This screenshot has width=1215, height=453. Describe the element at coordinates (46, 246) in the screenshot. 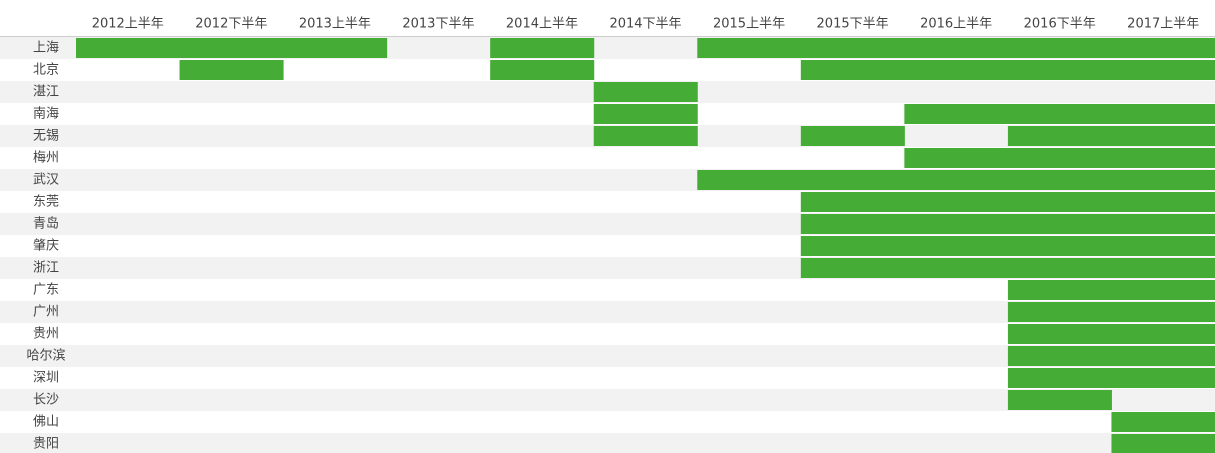

I see `row-label: 肇庆` at that location.